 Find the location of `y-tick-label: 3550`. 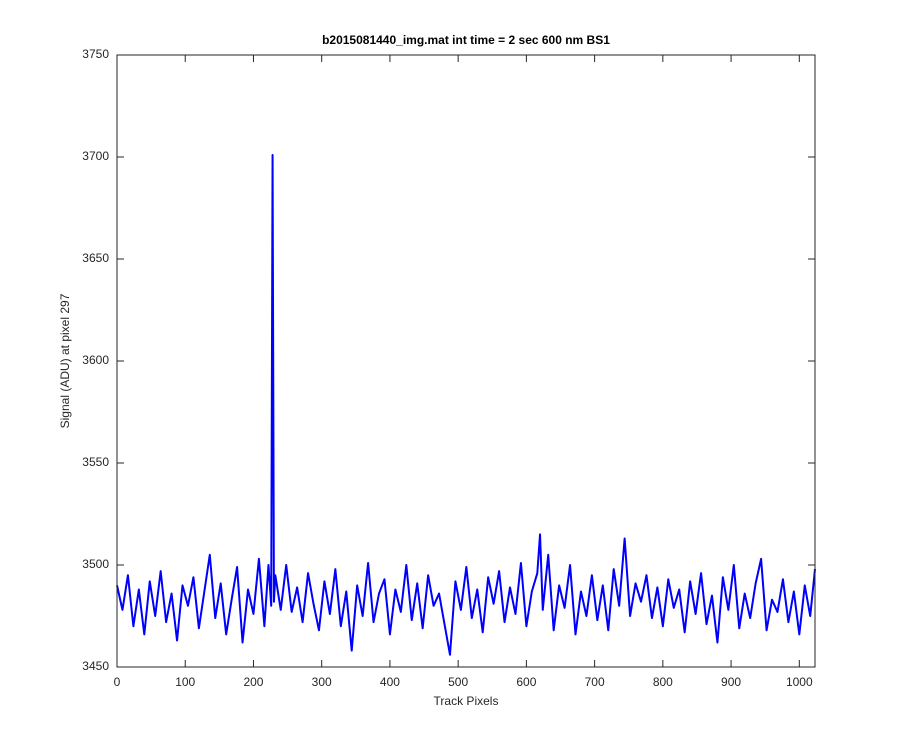

y-tick-label: 3550 is located at coordinates (95, 462).